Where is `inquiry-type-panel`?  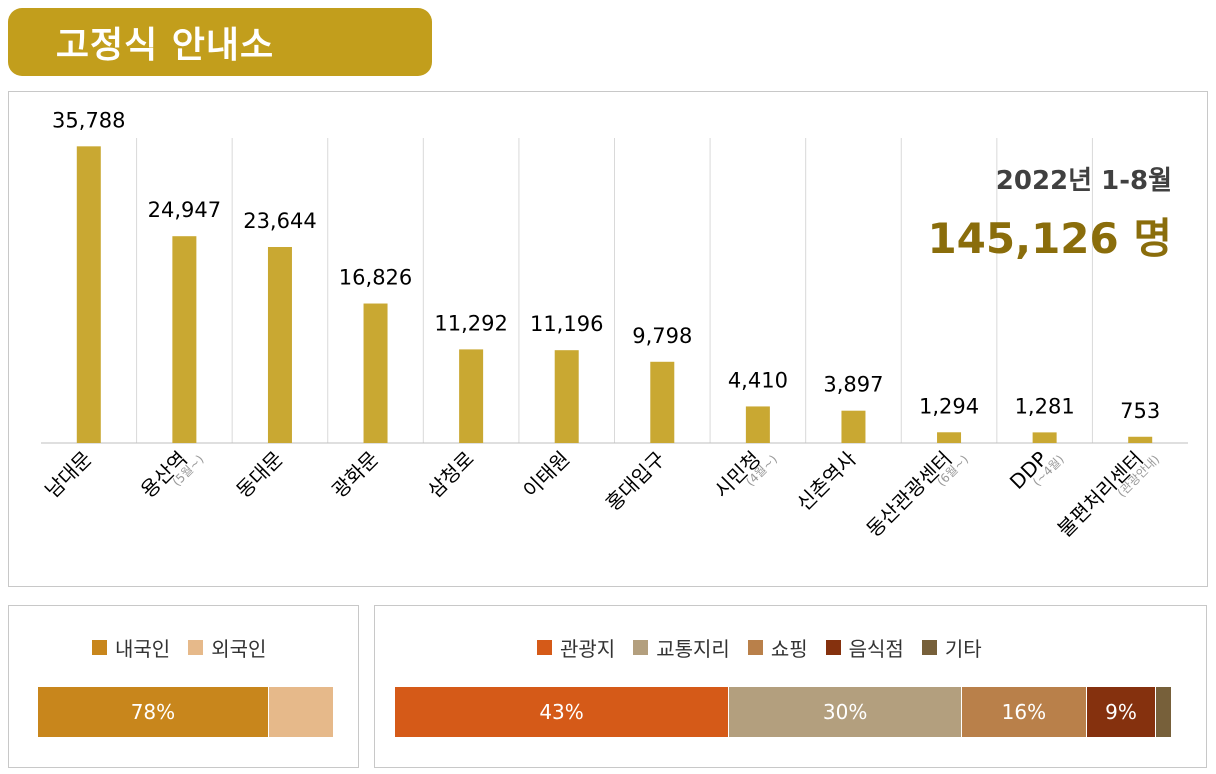 inquiry-type-panel is located at coordinates (790, 686).